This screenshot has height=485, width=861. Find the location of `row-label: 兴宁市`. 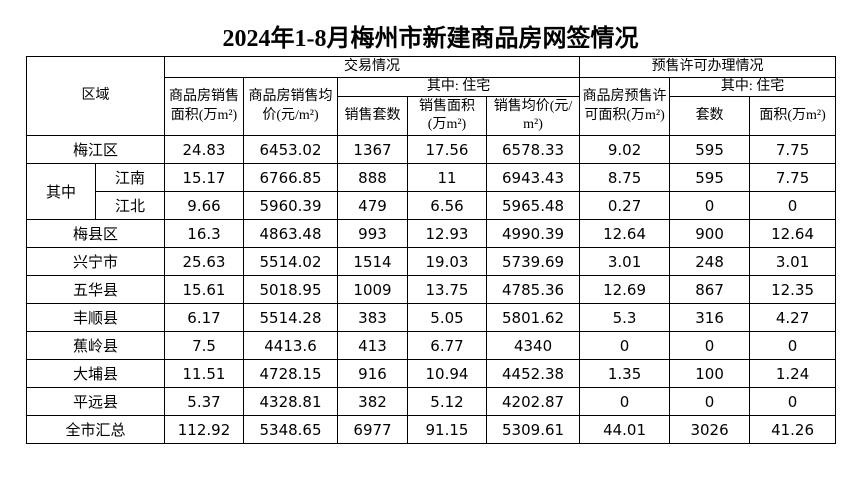

row-label: 兴宁市 is located at coordinates (95, 262).